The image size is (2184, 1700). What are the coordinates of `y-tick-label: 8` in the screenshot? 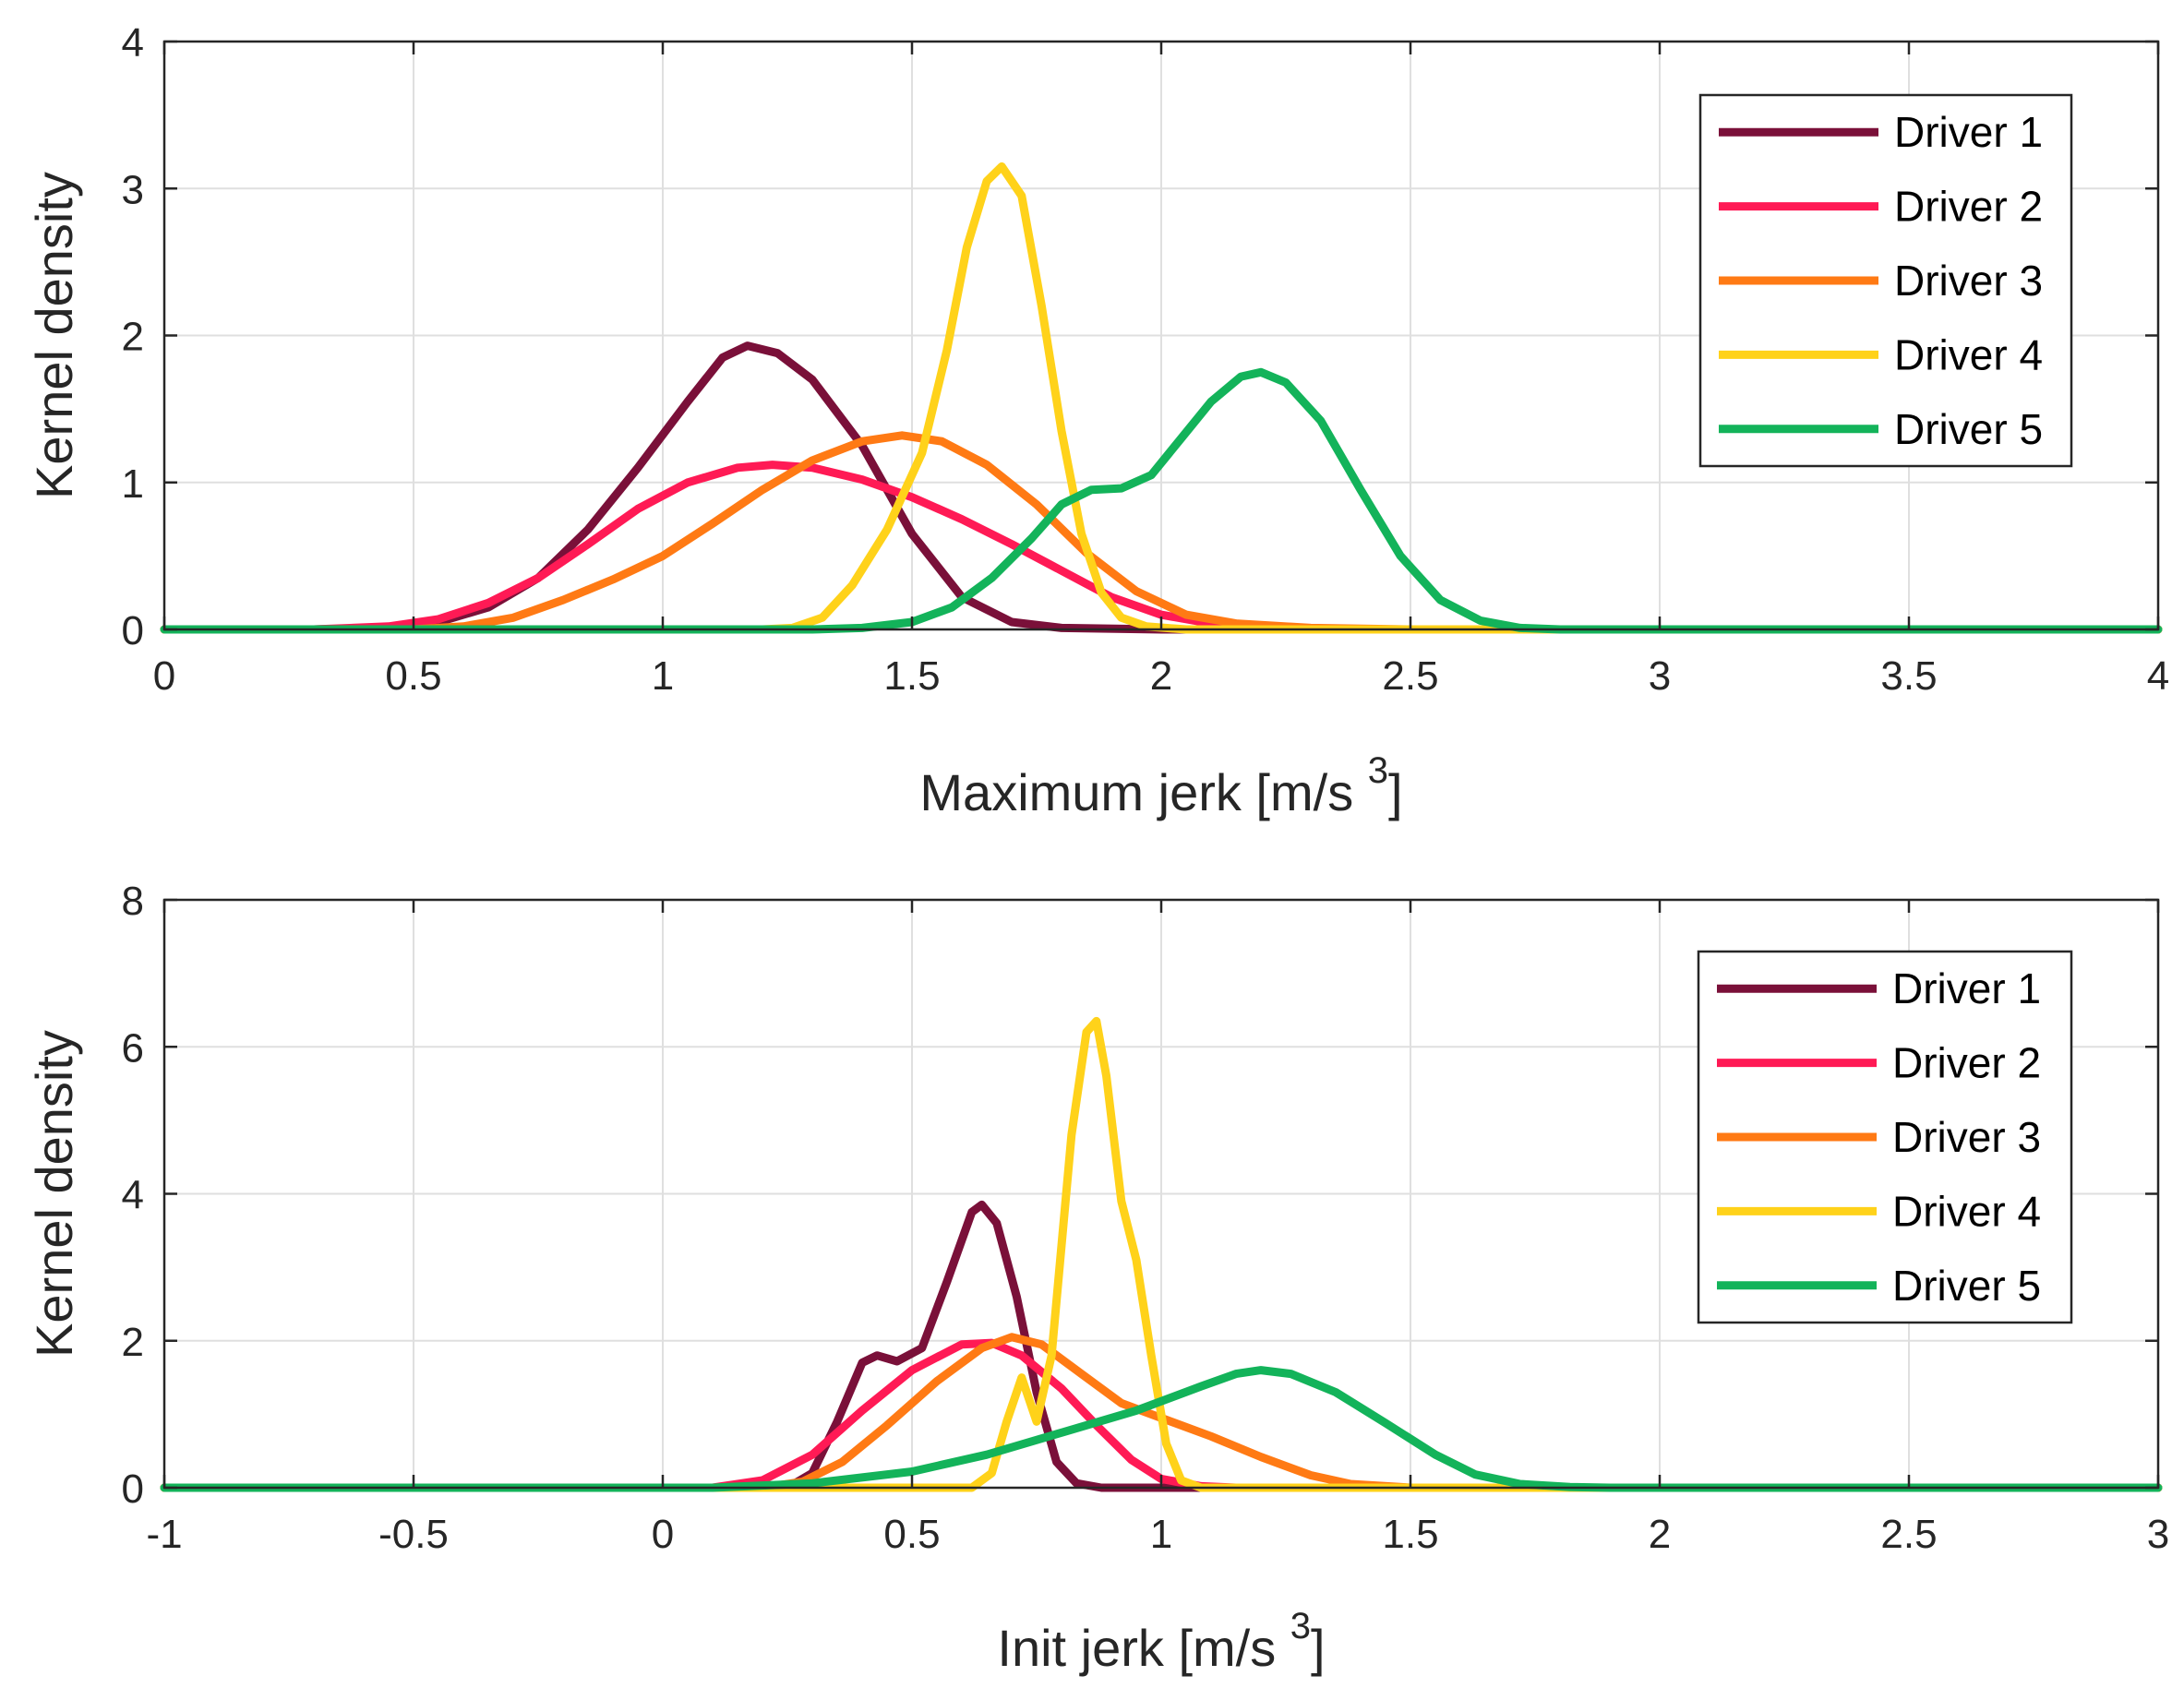 It's located at (133, 901).